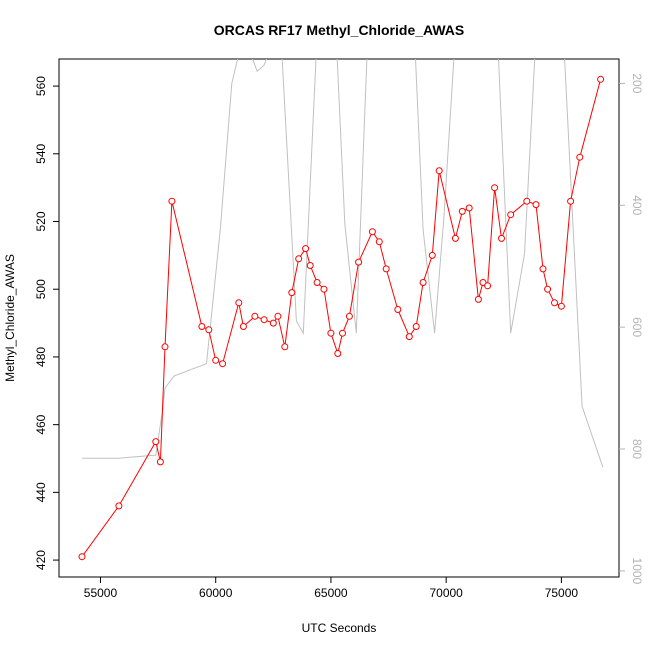  What do you see at coordinates (637, 205) in the screenshot?
I see `y2-tick-label: 400` at bounding box center [637, 205].